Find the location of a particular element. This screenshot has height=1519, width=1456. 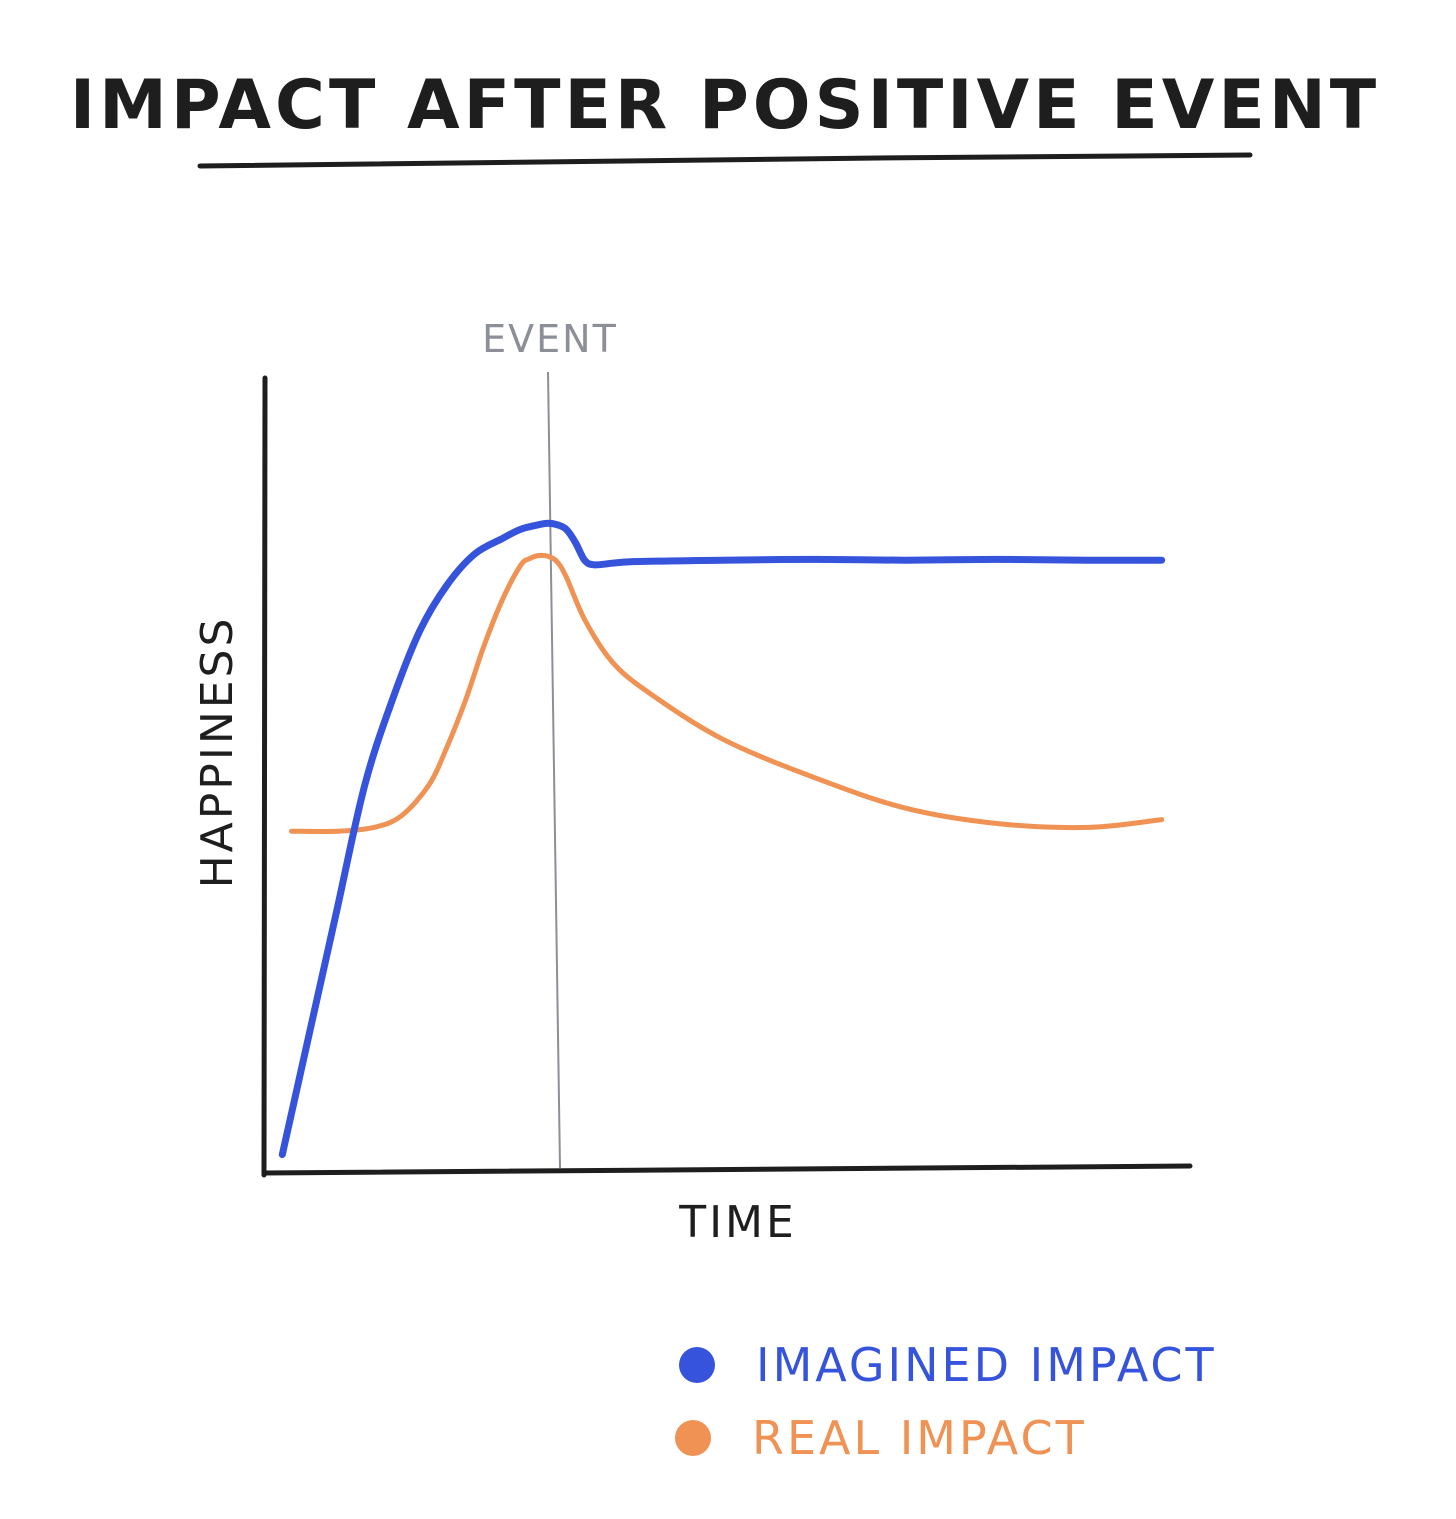

x-axis-line is located at coordinates (727, 1169).